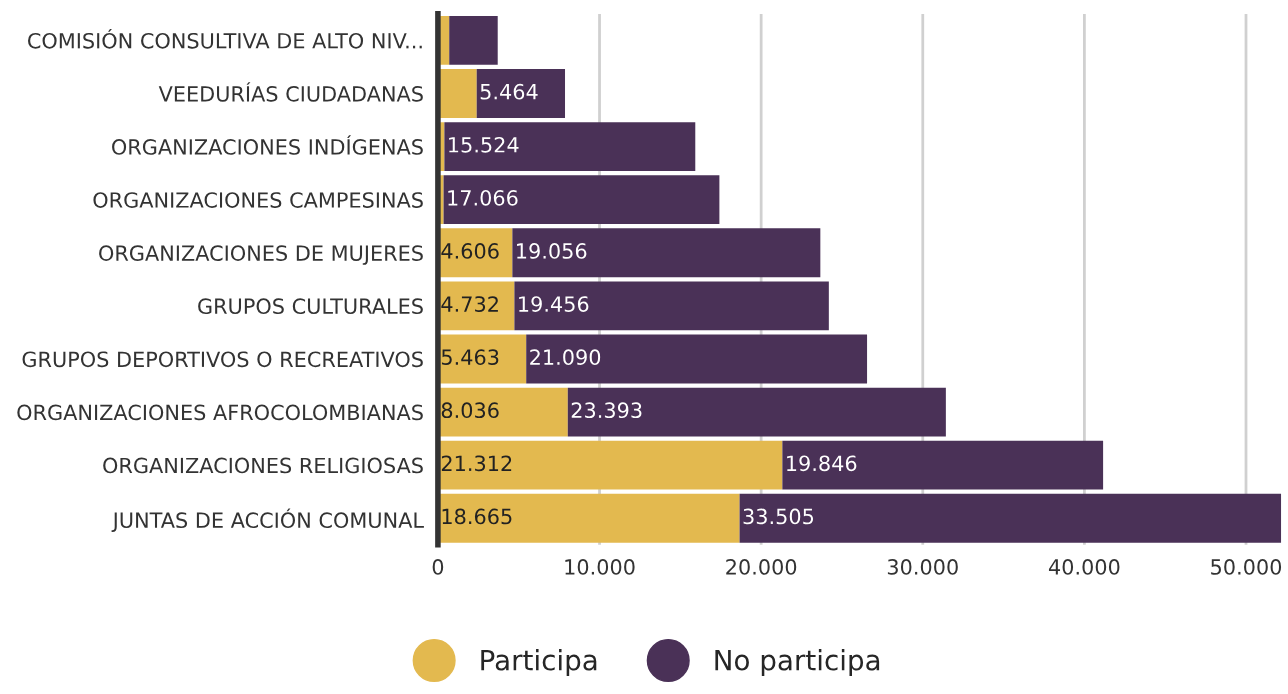  I want to click on data-label: 17.066, so click(483, 197).